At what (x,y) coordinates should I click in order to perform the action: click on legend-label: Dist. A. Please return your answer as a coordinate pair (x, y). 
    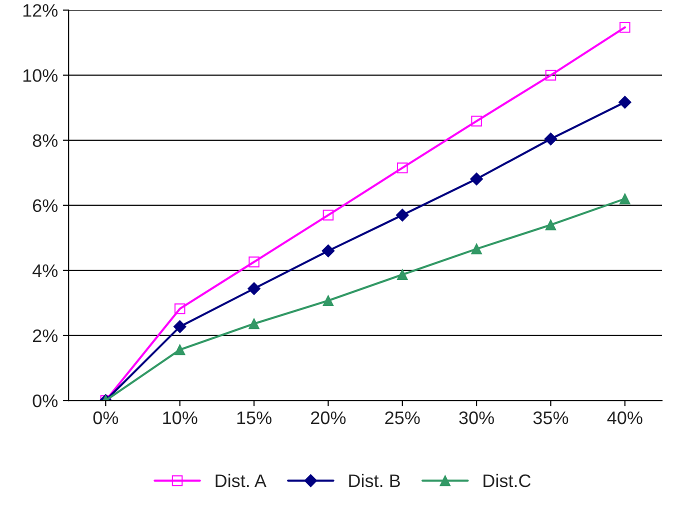
    Looking at the image, I should click on (241, 481).